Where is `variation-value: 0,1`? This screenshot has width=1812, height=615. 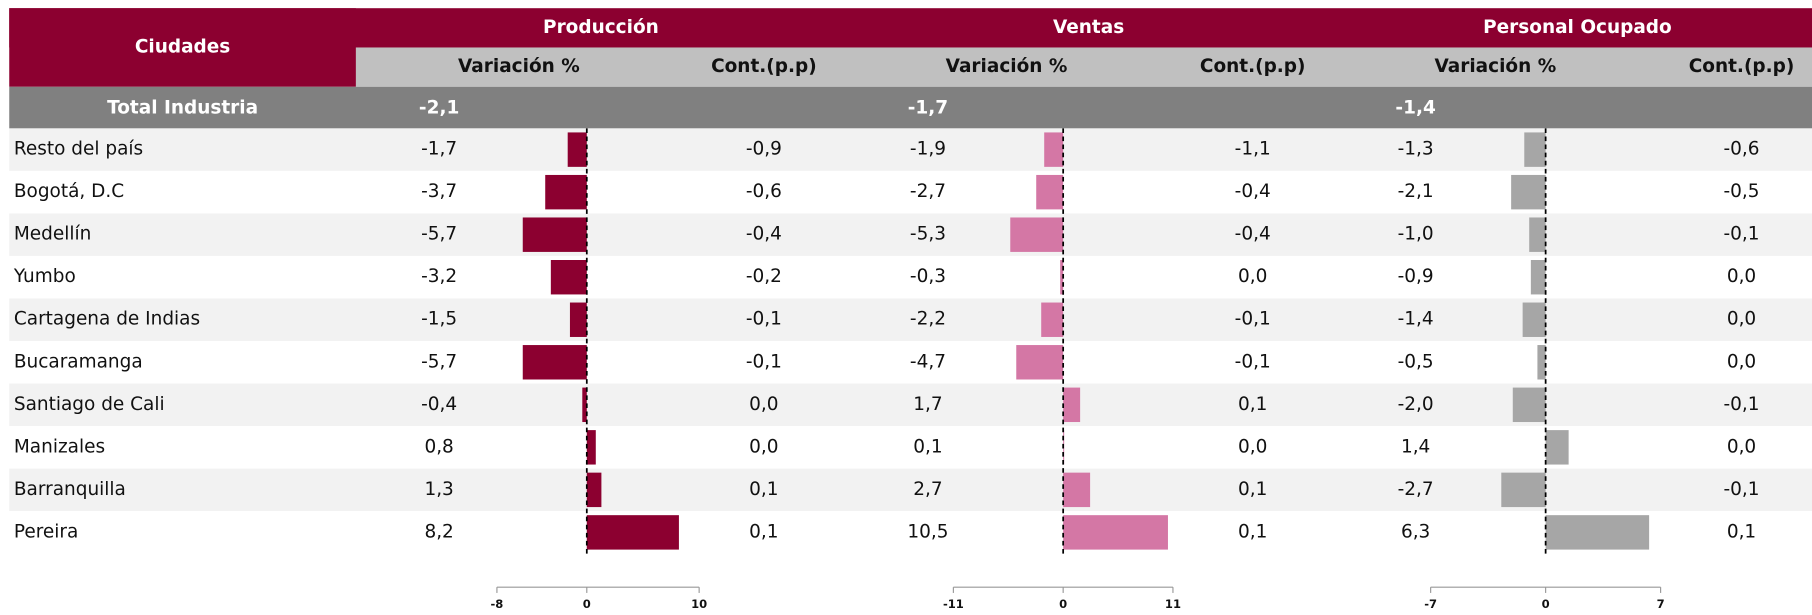 variation-value: 0,1 is located at coordinates (927, 446).